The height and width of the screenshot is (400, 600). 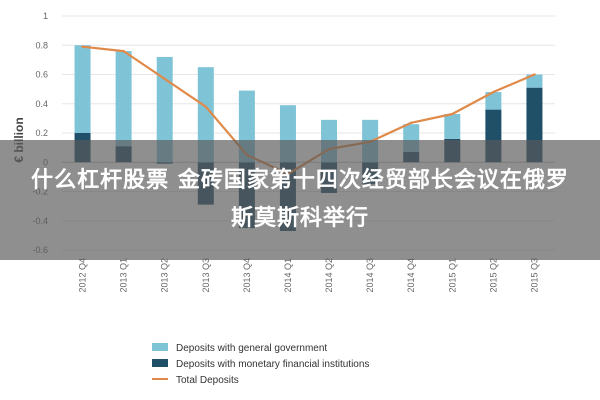 What do you see at coordinates (83, 275) in the screenshot?
I see `x-tick-label: 2012 Q4` at bounding box center [83, 275].